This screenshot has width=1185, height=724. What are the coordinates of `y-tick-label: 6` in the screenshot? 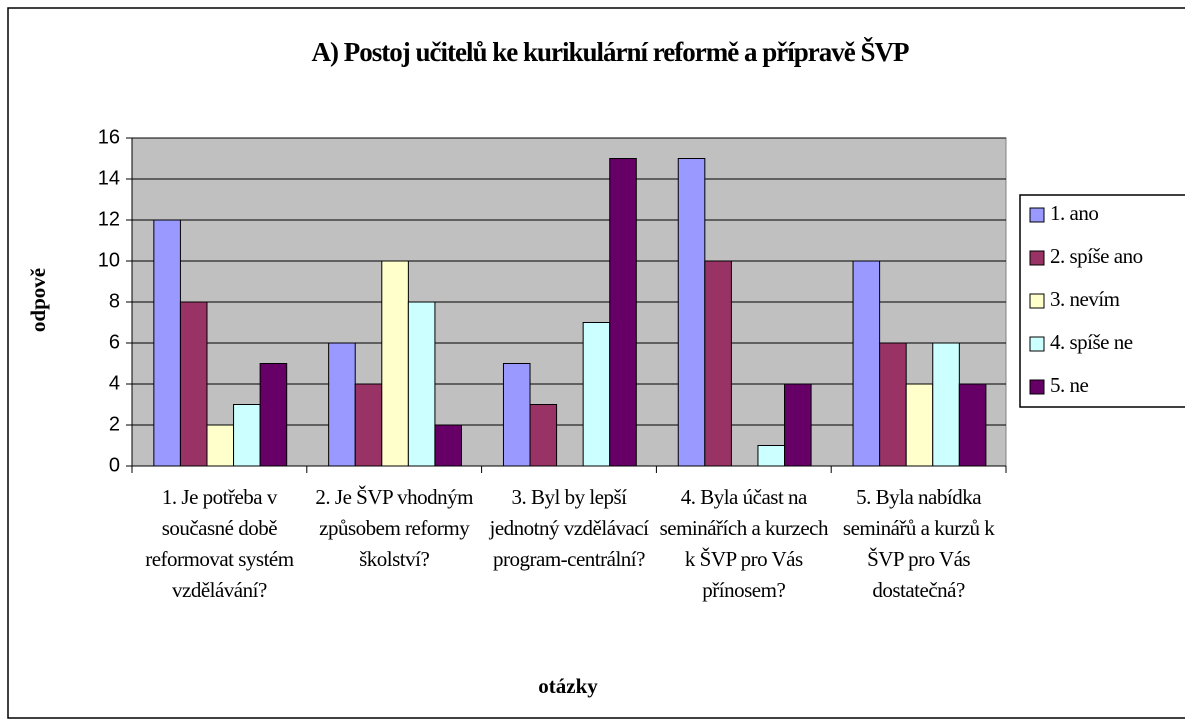 It's located at (114, 342).